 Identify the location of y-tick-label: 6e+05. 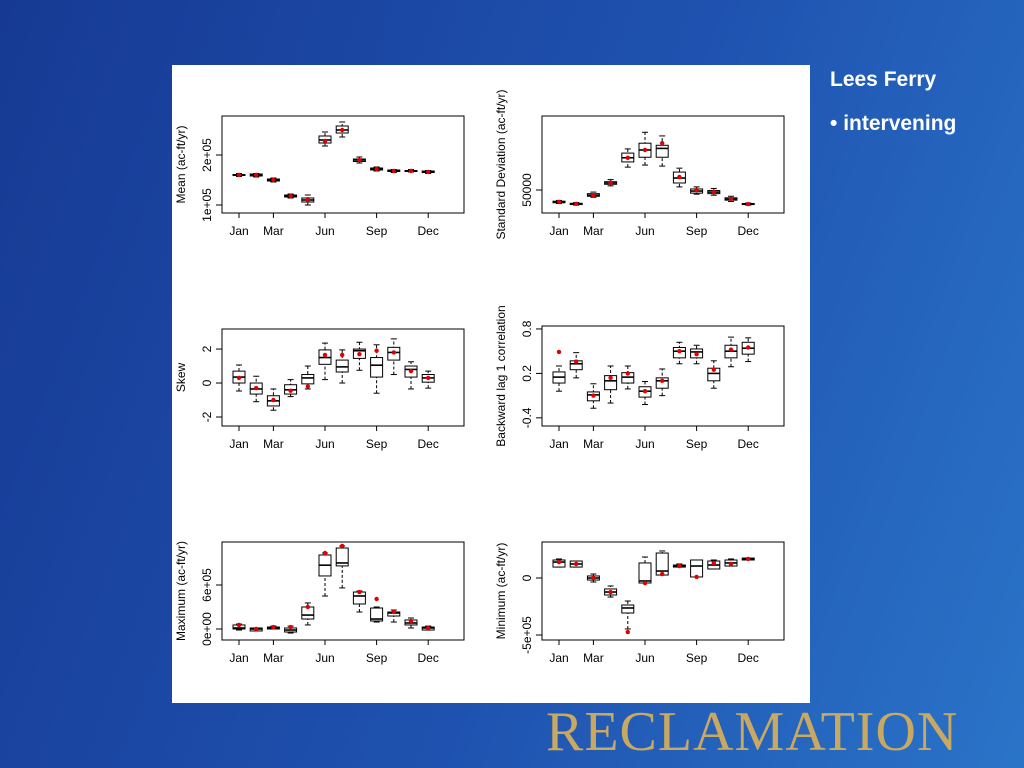
(207, 585).